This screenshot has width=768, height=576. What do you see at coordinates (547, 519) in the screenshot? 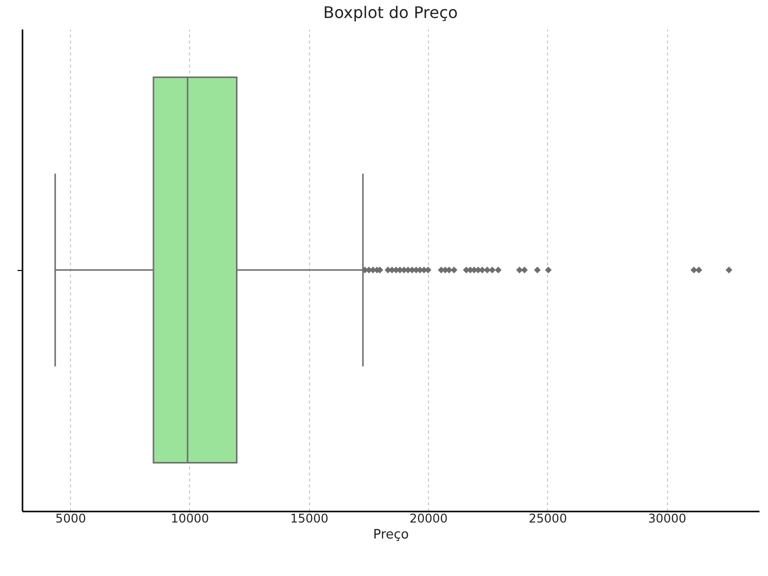
I see `x-tick-label: 25000` at bounding box center [547, 519].